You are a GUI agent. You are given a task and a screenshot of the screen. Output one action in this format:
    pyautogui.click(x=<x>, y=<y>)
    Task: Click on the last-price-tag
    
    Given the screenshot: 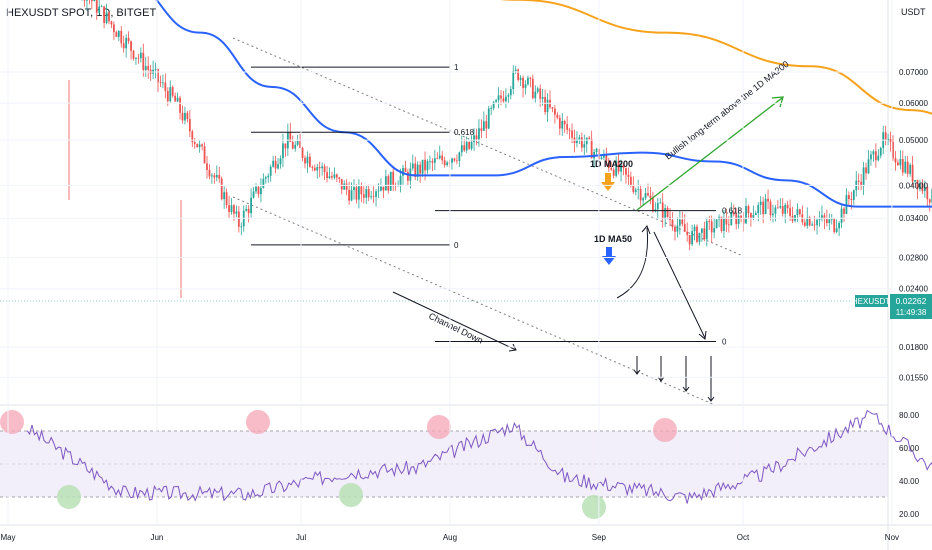 What is the action you would take?
    pyautogui.click(x=911, y=306)
    